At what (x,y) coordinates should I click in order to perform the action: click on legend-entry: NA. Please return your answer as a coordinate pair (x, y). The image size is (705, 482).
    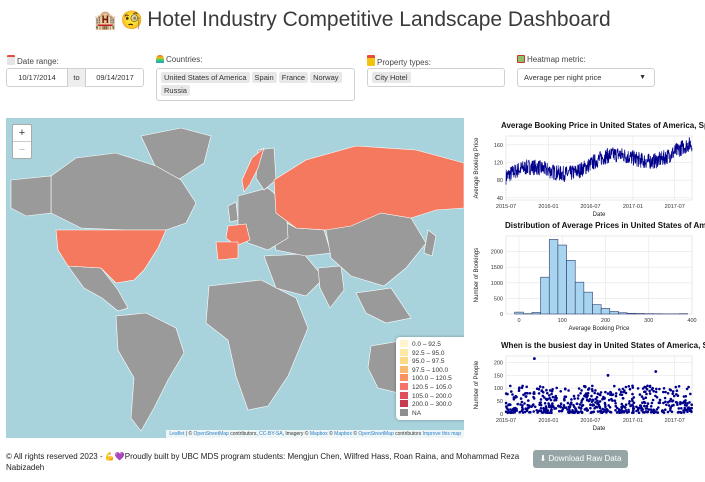
    Looking at the image, I should click on (432, 413).